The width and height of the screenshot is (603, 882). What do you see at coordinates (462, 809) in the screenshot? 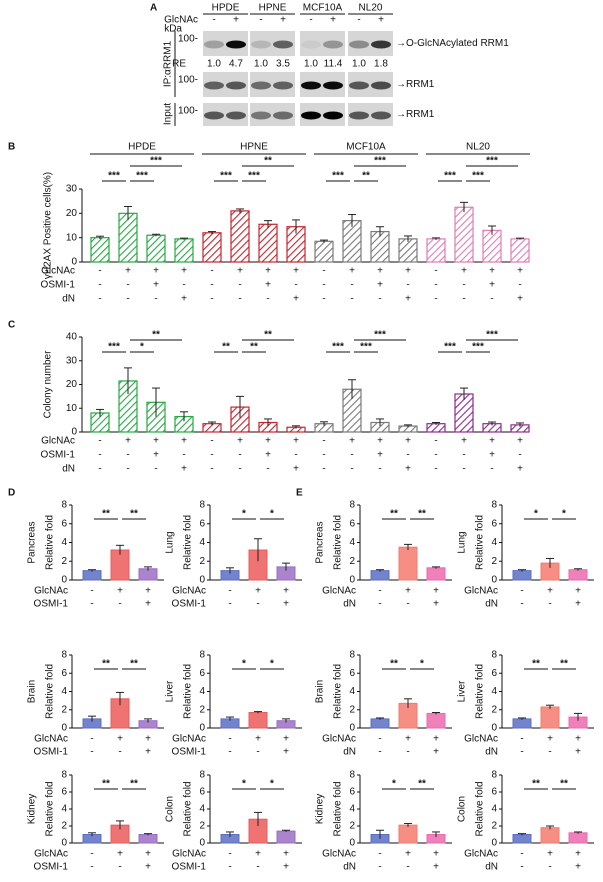
I see `chart-title: Colon` at bounding box center [462, 809].